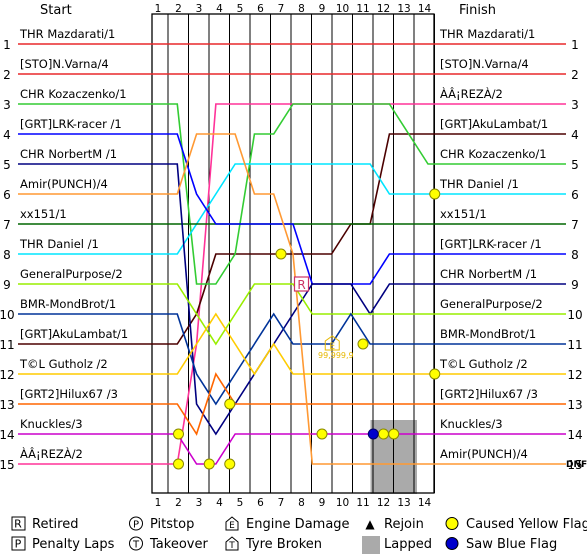  Describe the element at coordinates (7, 315) in the screenshot. I see `position-left: 10` at that location.